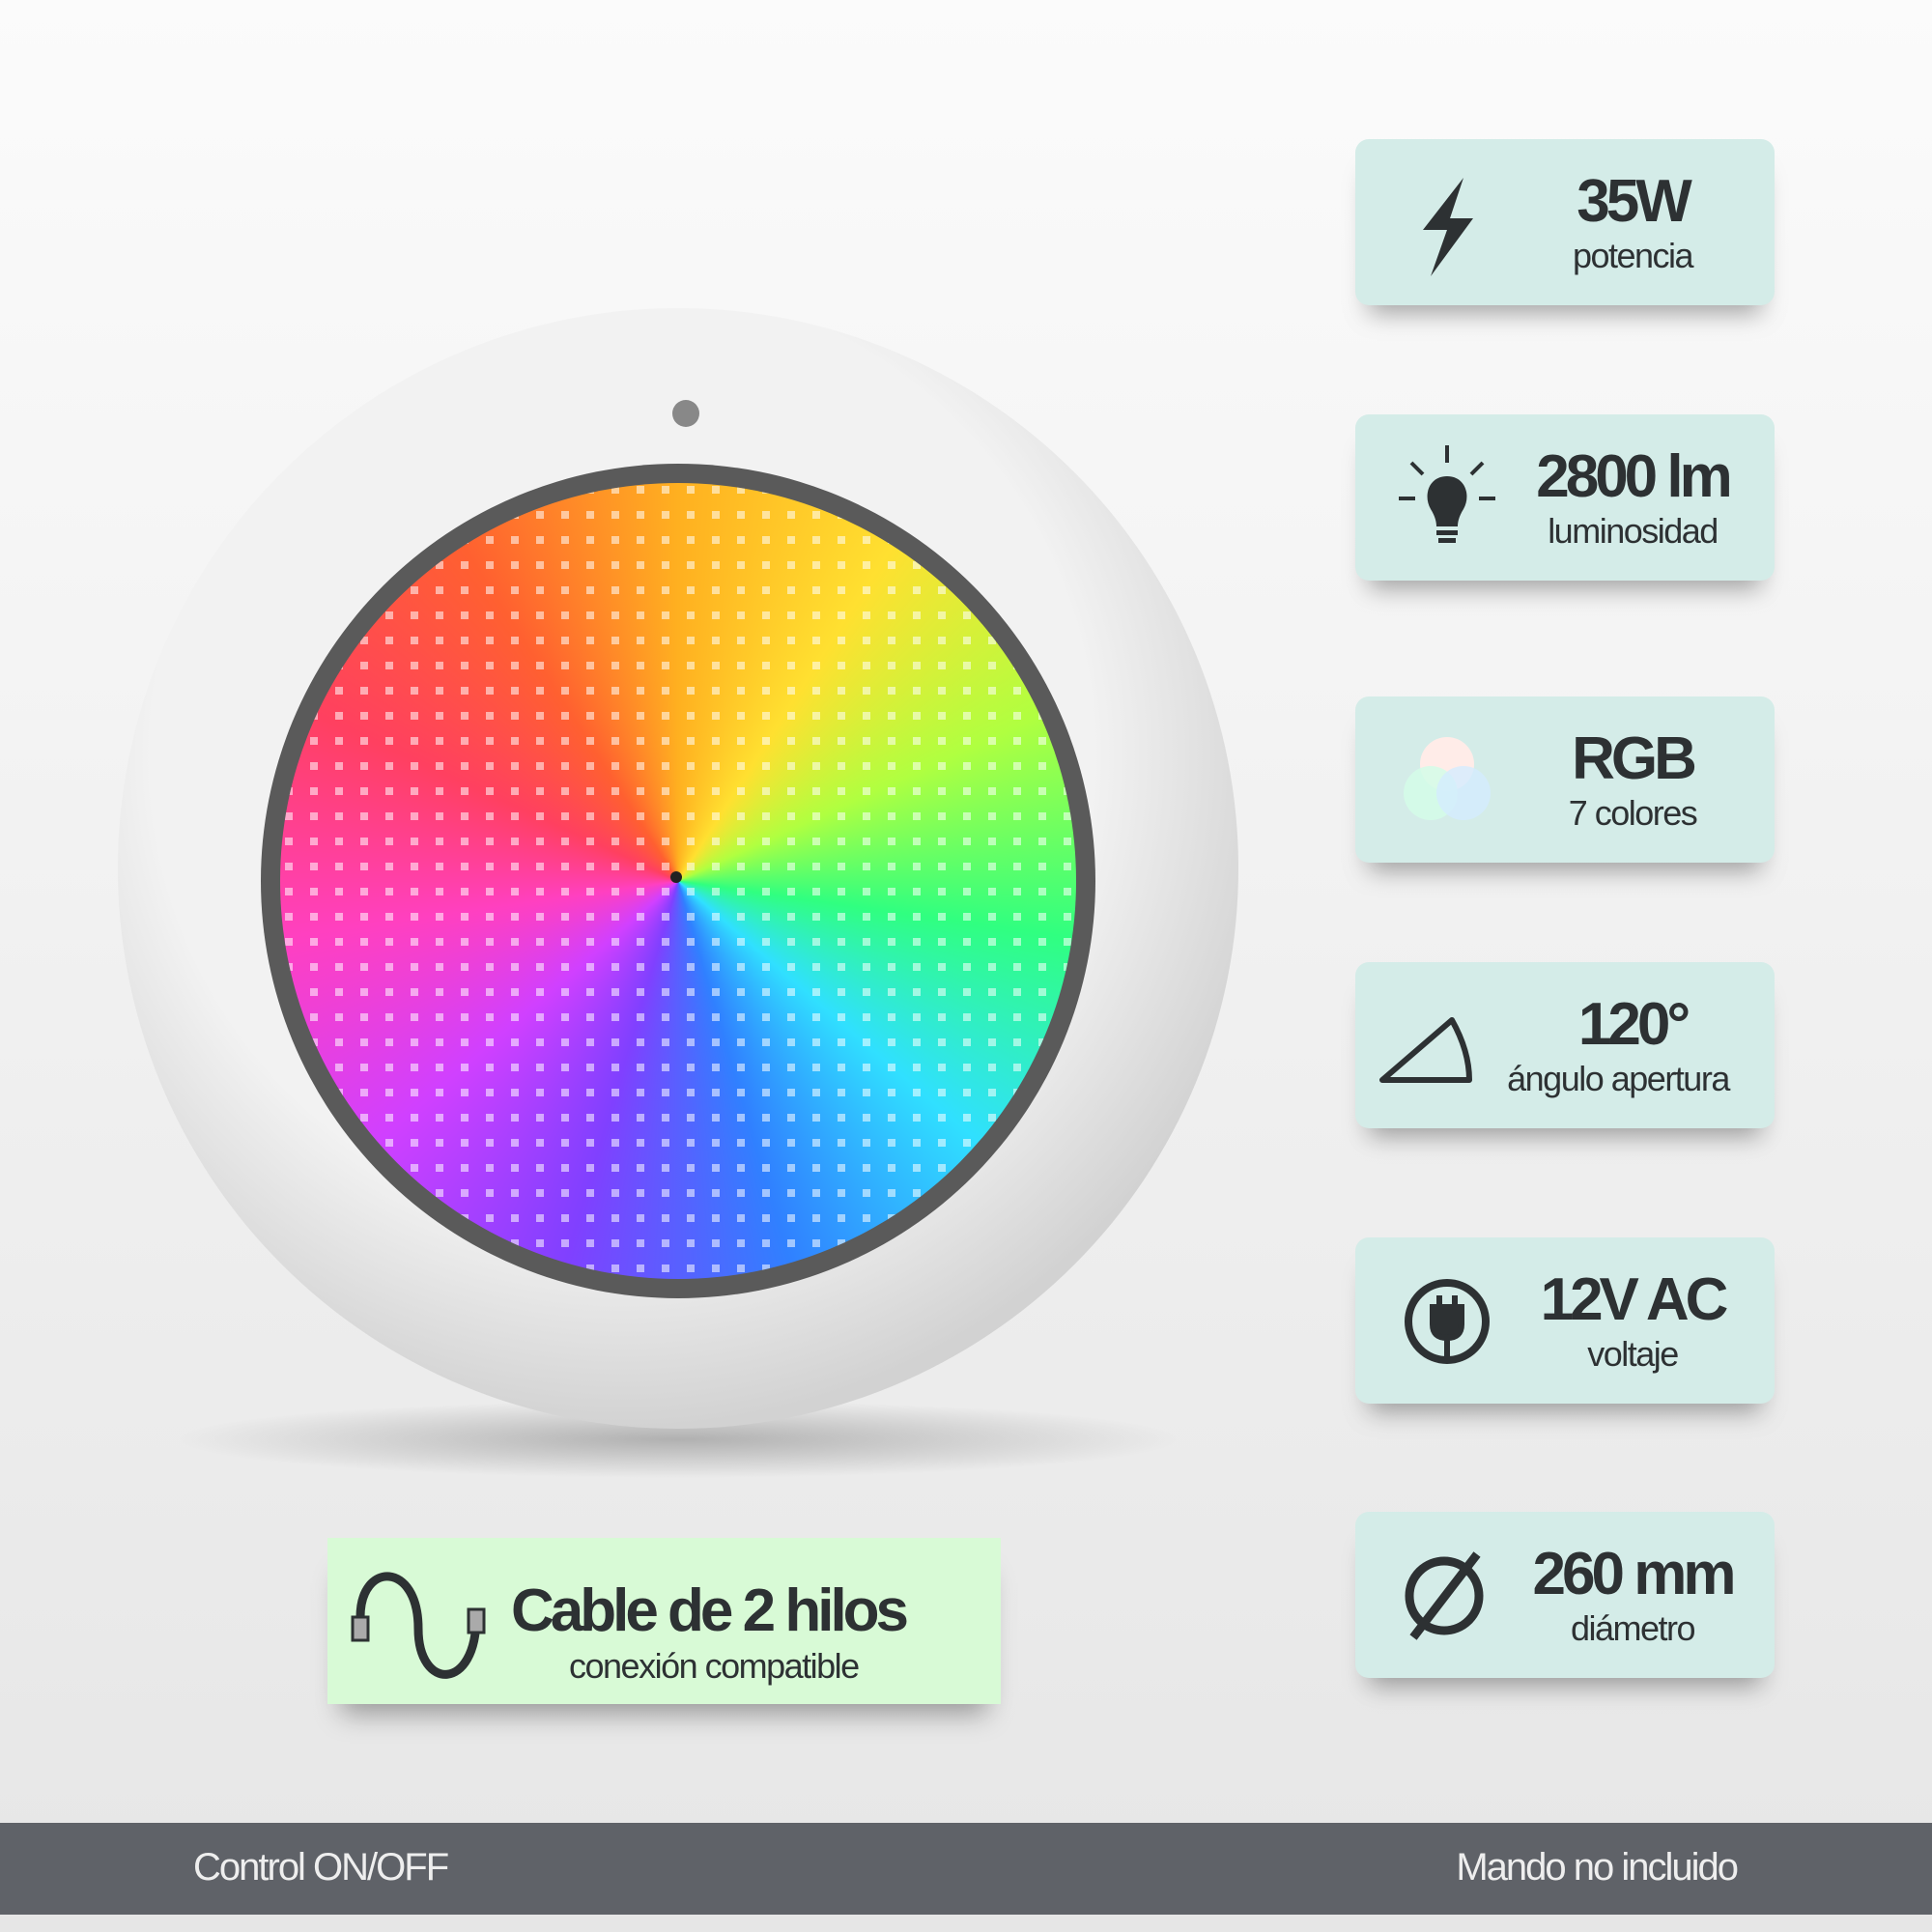 The width and height of the screenshot is (1932, 1932). Describe the element at coordinates (1634, 758) in the screenshot. I see `spec-value: RGB` at that location.